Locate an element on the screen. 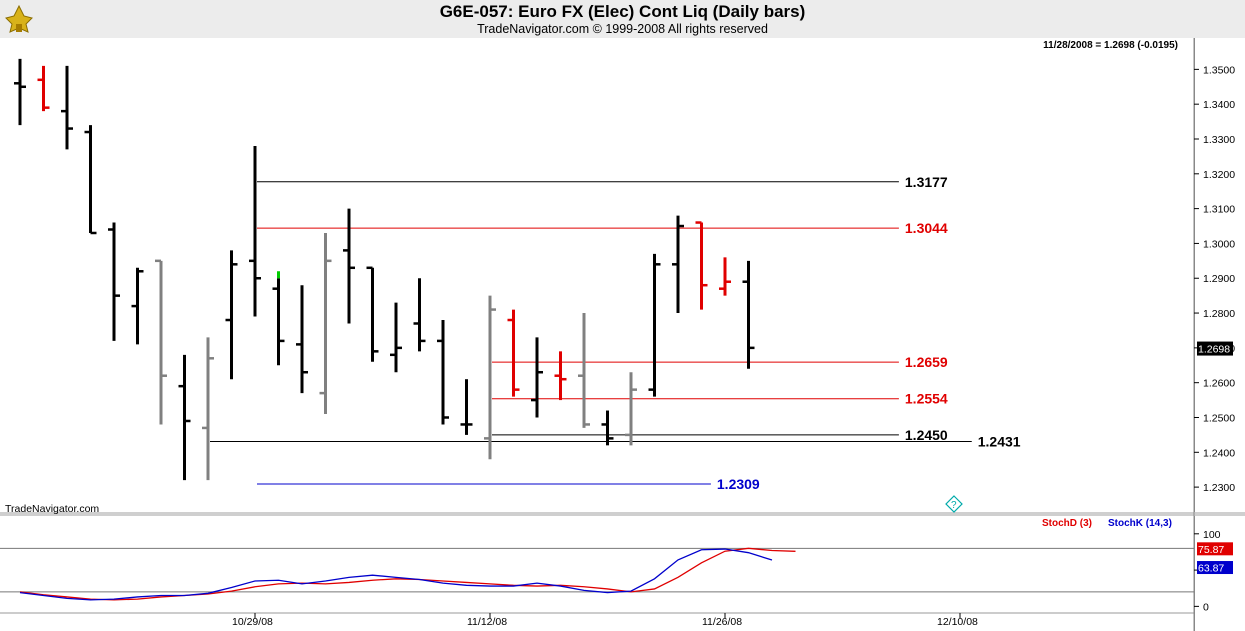  price-tick-label: 1.2900 is located at coordinates (1219, 279).